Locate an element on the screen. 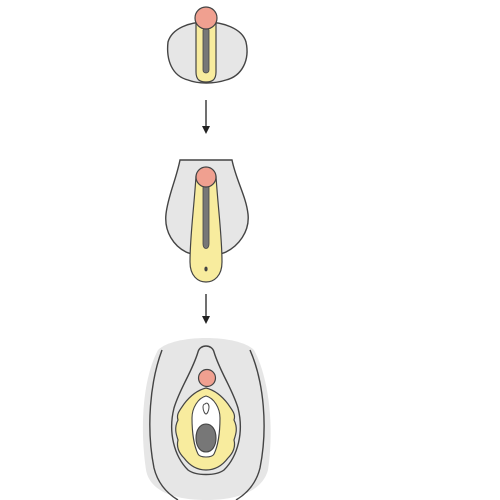 Image resolution: width=500 pixels, height=500 pixels. stage-1-illustration is located at coordinates (207, 45).